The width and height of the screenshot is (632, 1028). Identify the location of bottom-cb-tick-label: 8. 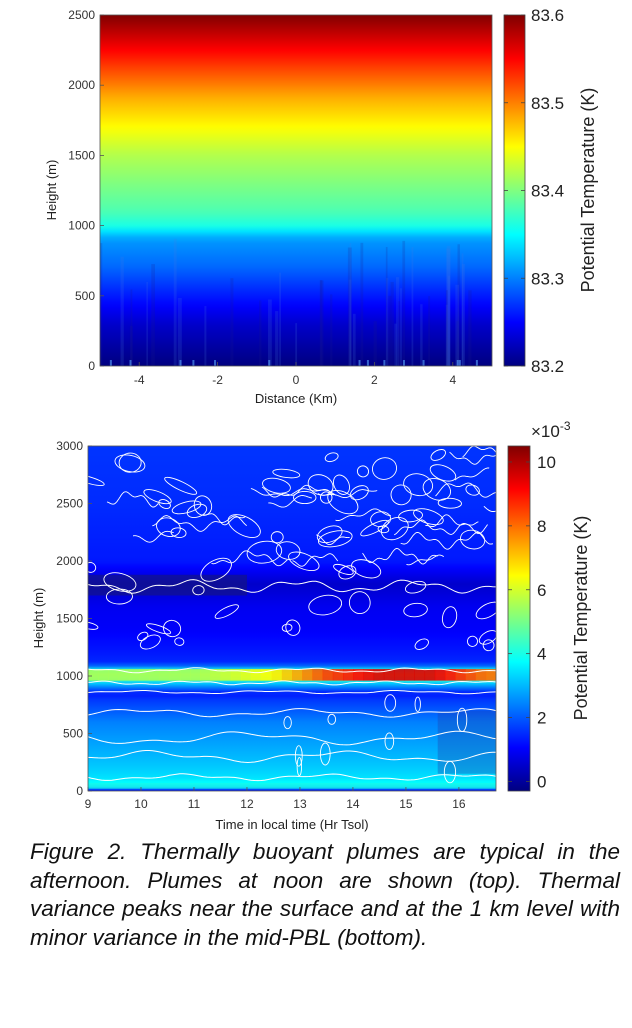
(541, 526).